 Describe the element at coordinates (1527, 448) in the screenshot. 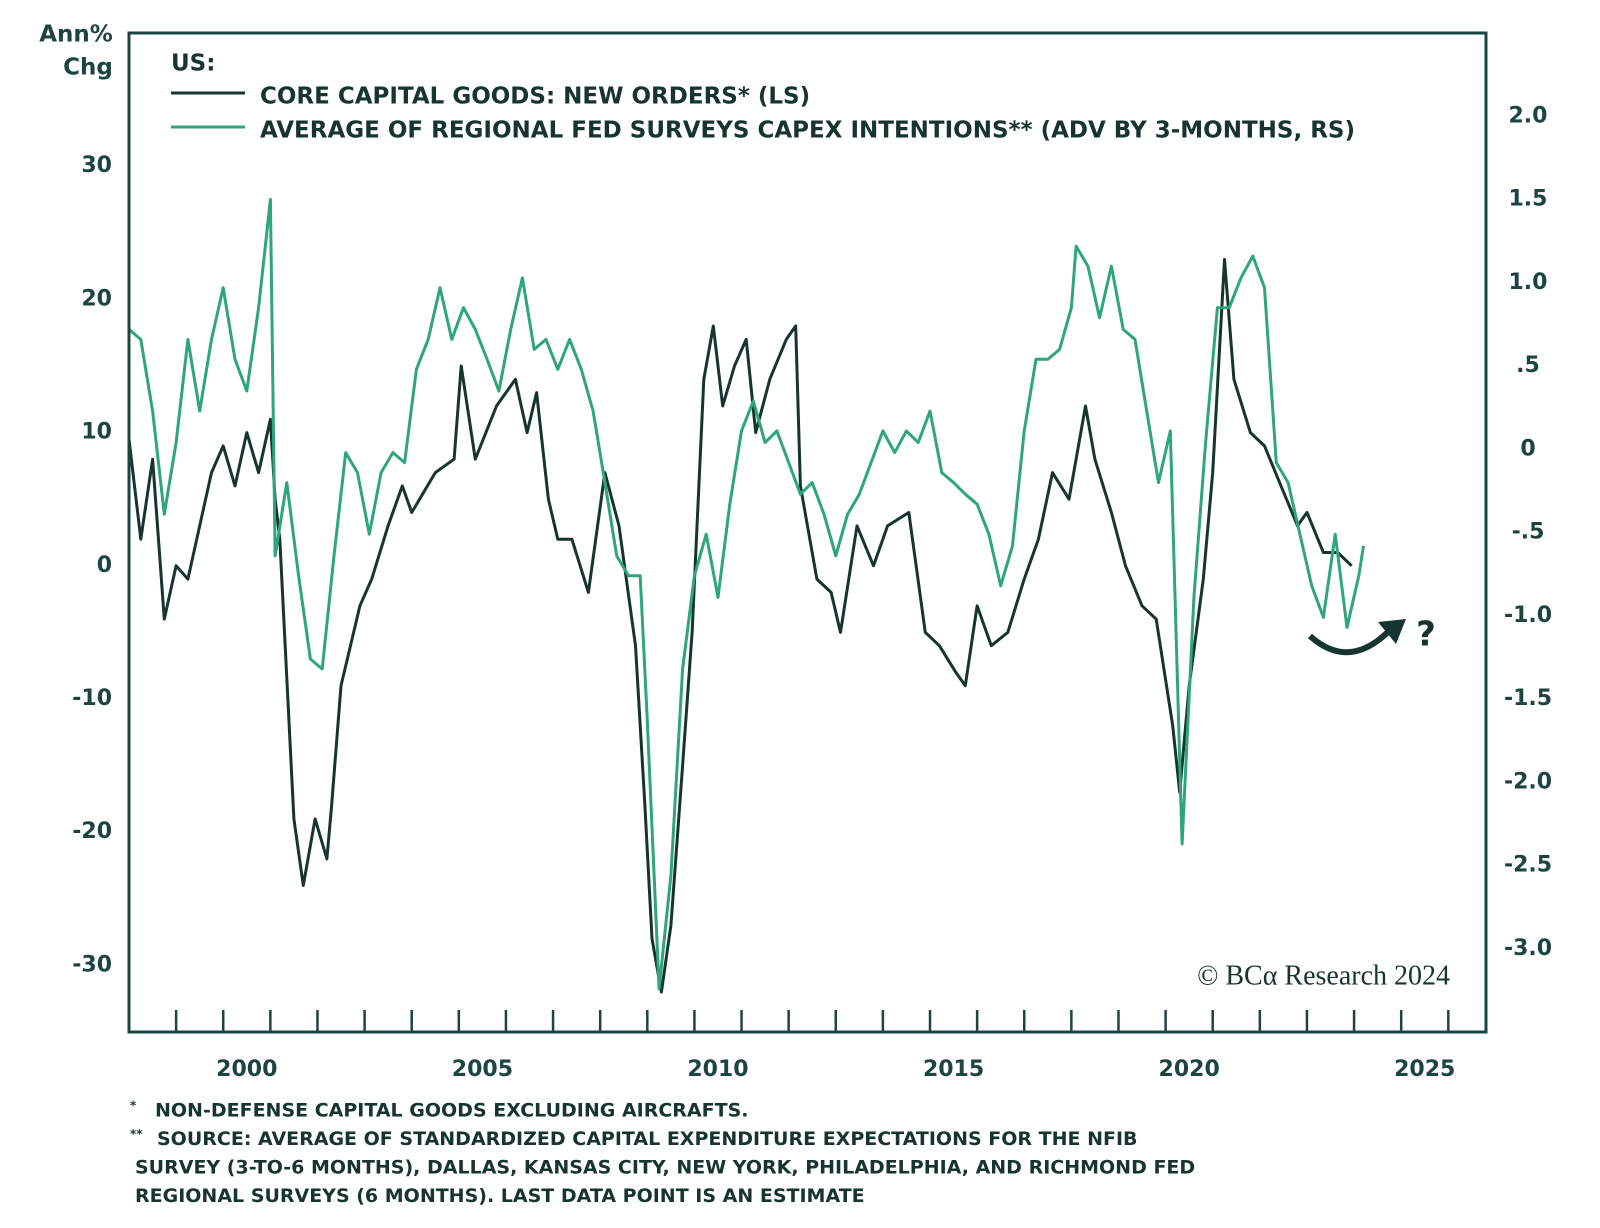

I see `y2-tick-label: 0` at that location.